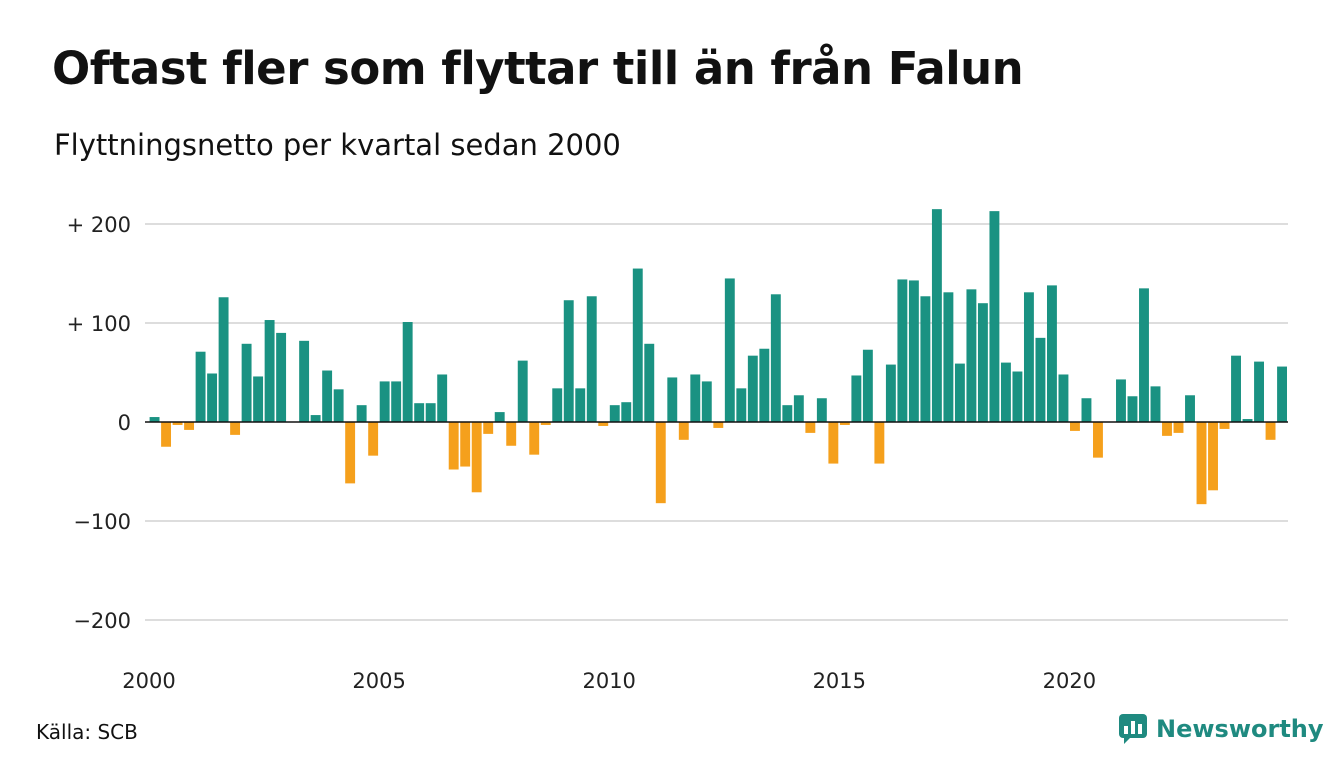 Image resolution: width=1340 pixels, height=780 pixels. I want to click on y-tick-label: −200, so click(102, 621).